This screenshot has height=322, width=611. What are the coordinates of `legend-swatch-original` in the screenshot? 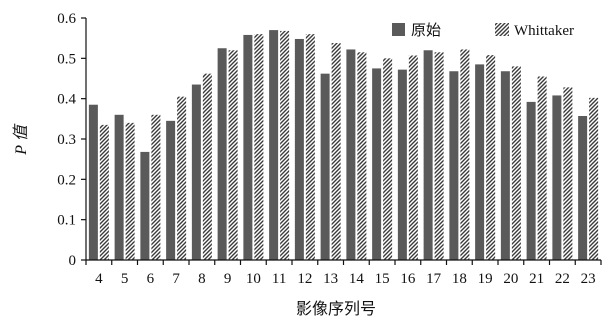 It's located at (398, 29).